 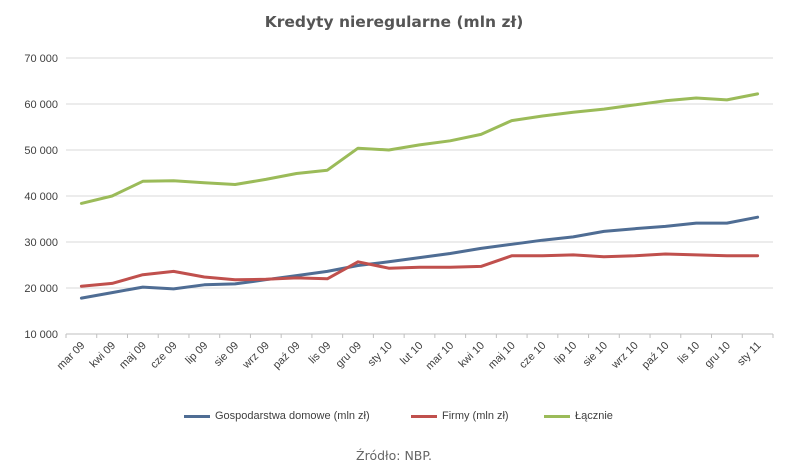 I want to click on legend-label-gospodarstwa: Gospodarstwa domowe (mln zł), so click(x=292, y=416).